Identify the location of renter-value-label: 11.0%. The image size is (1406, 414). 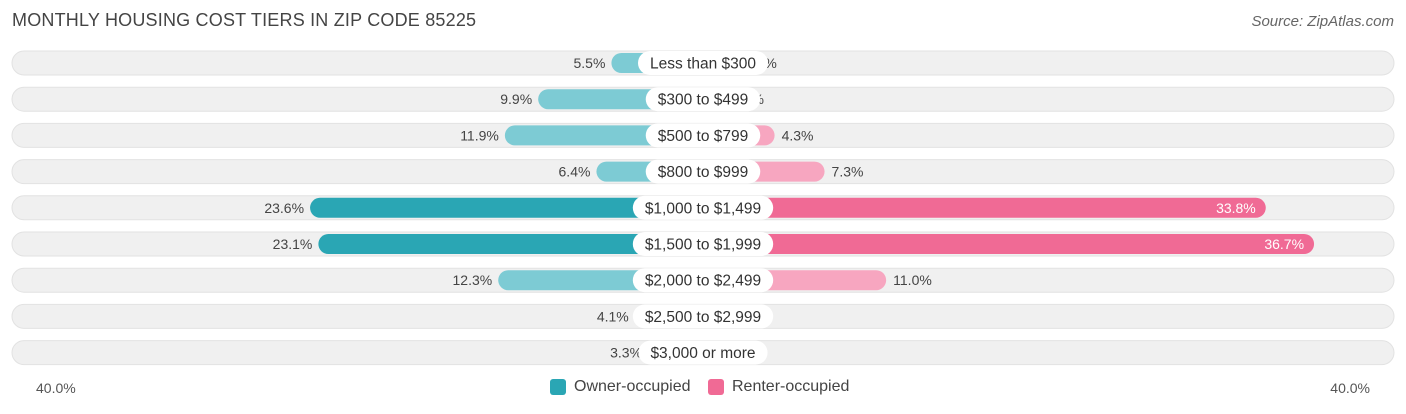
(912, 280).